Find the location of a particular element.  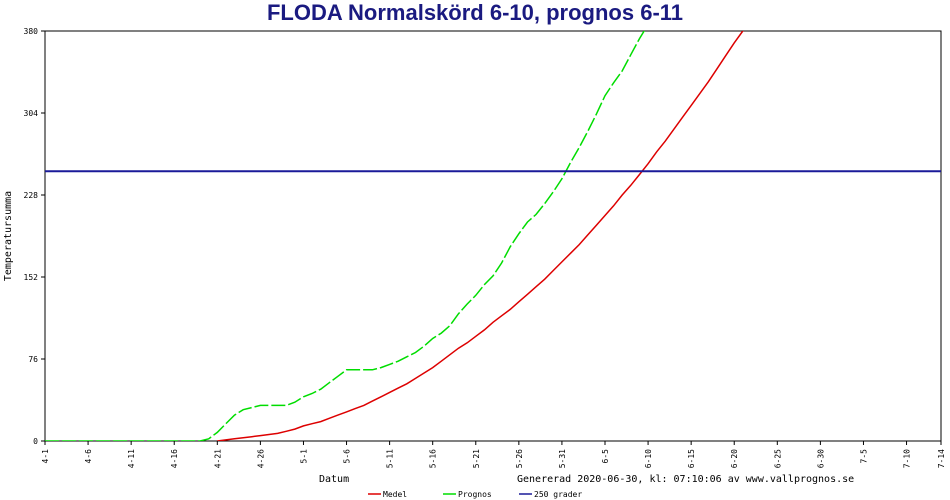

y-tick-label: 76 is located at coordinates (33, 359).